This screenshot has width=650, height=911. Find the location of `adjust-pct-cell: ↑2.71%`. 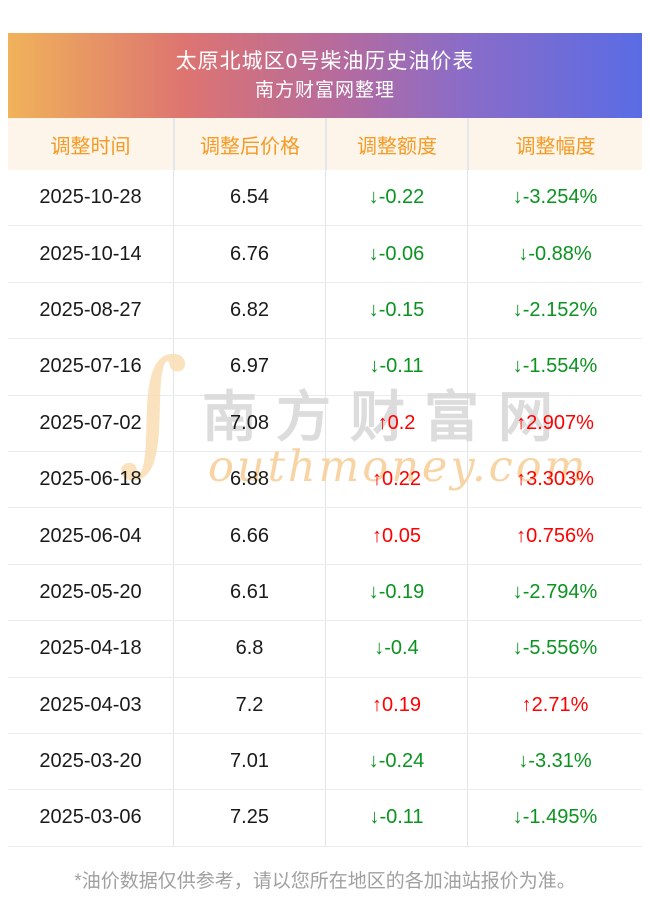

adjust-pct-cell: ↑2.71% is located at coordinates (554, 705).